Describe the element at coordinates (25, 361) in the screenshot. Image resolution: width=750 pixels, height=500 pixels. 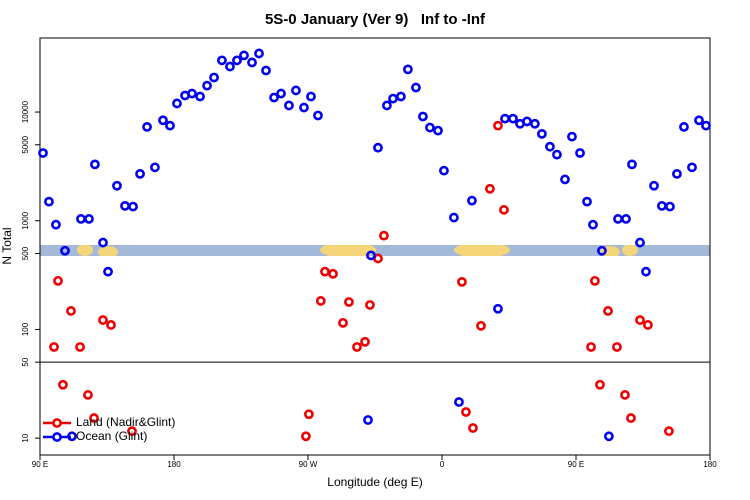
I see `y-tick-label: 50` at that location.